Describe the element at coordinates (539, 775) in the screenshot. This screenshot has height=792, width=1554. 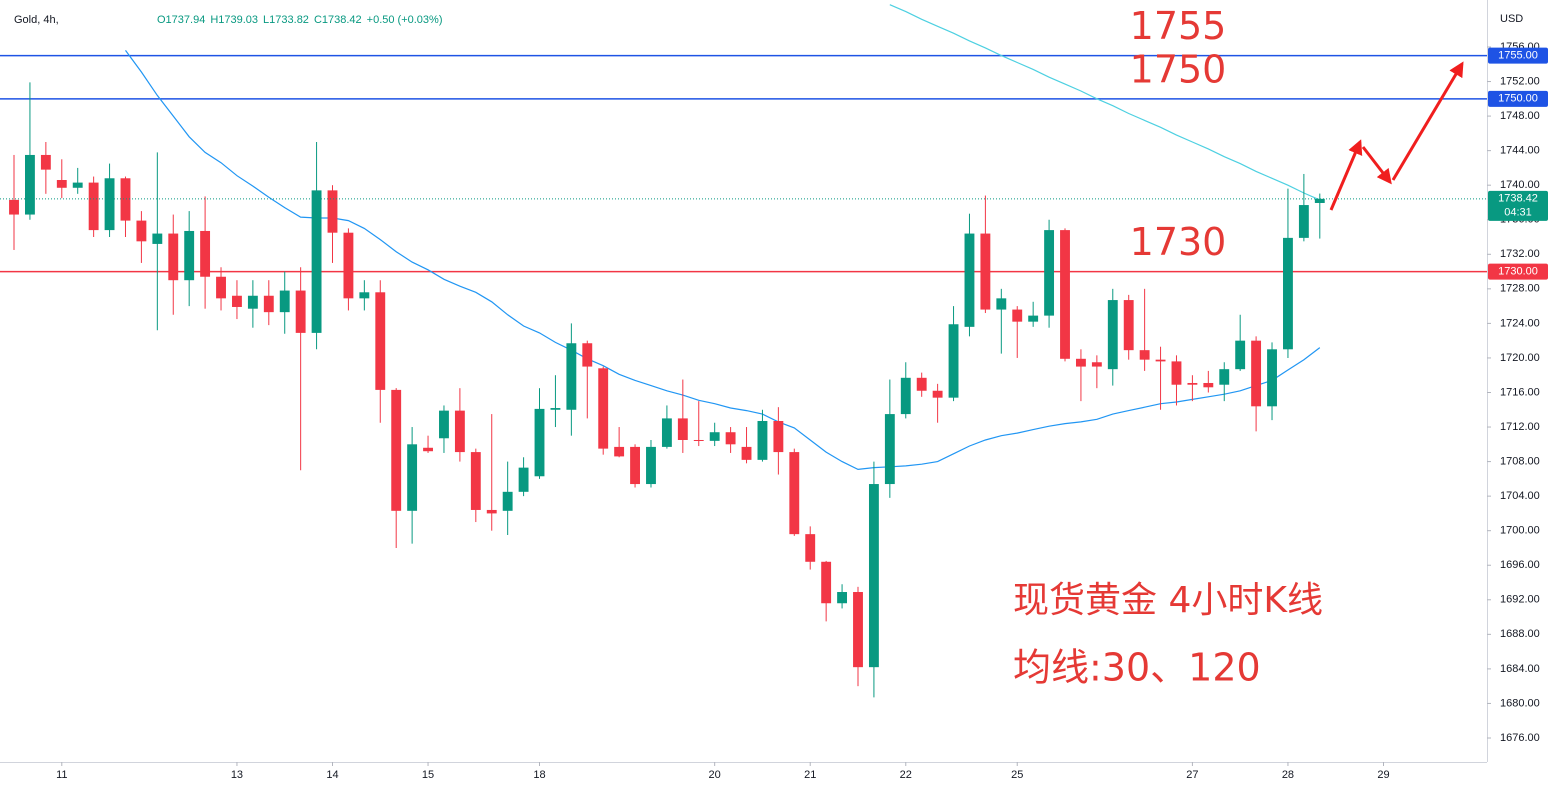
I see `x-tick-label: 18` at that location.